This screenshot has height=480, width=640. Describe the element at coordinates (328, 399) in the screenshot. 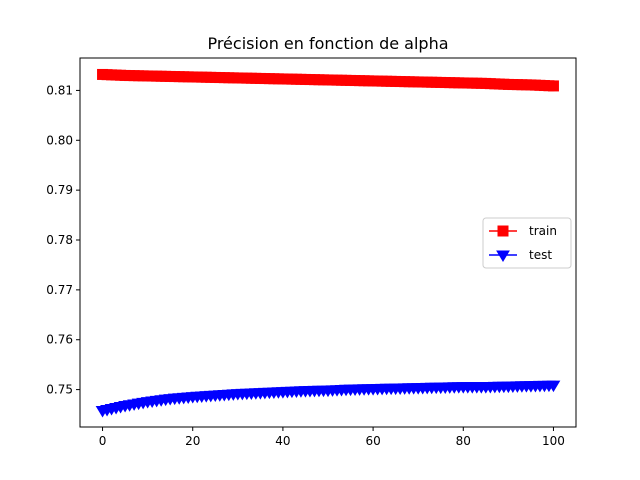

I see `series-test` at that location.